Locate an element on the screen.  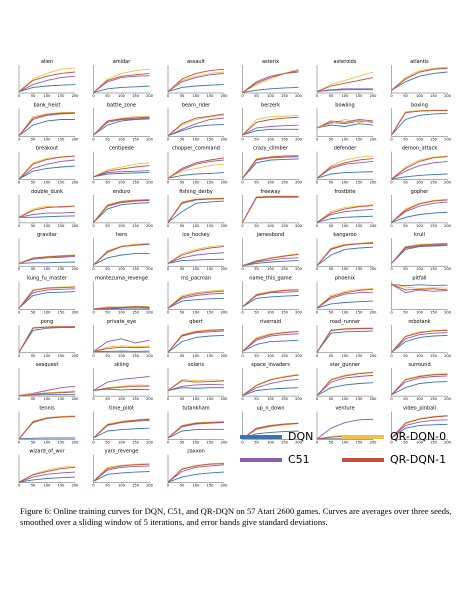
subplot-title: pong is located at coordinates (47, 322).